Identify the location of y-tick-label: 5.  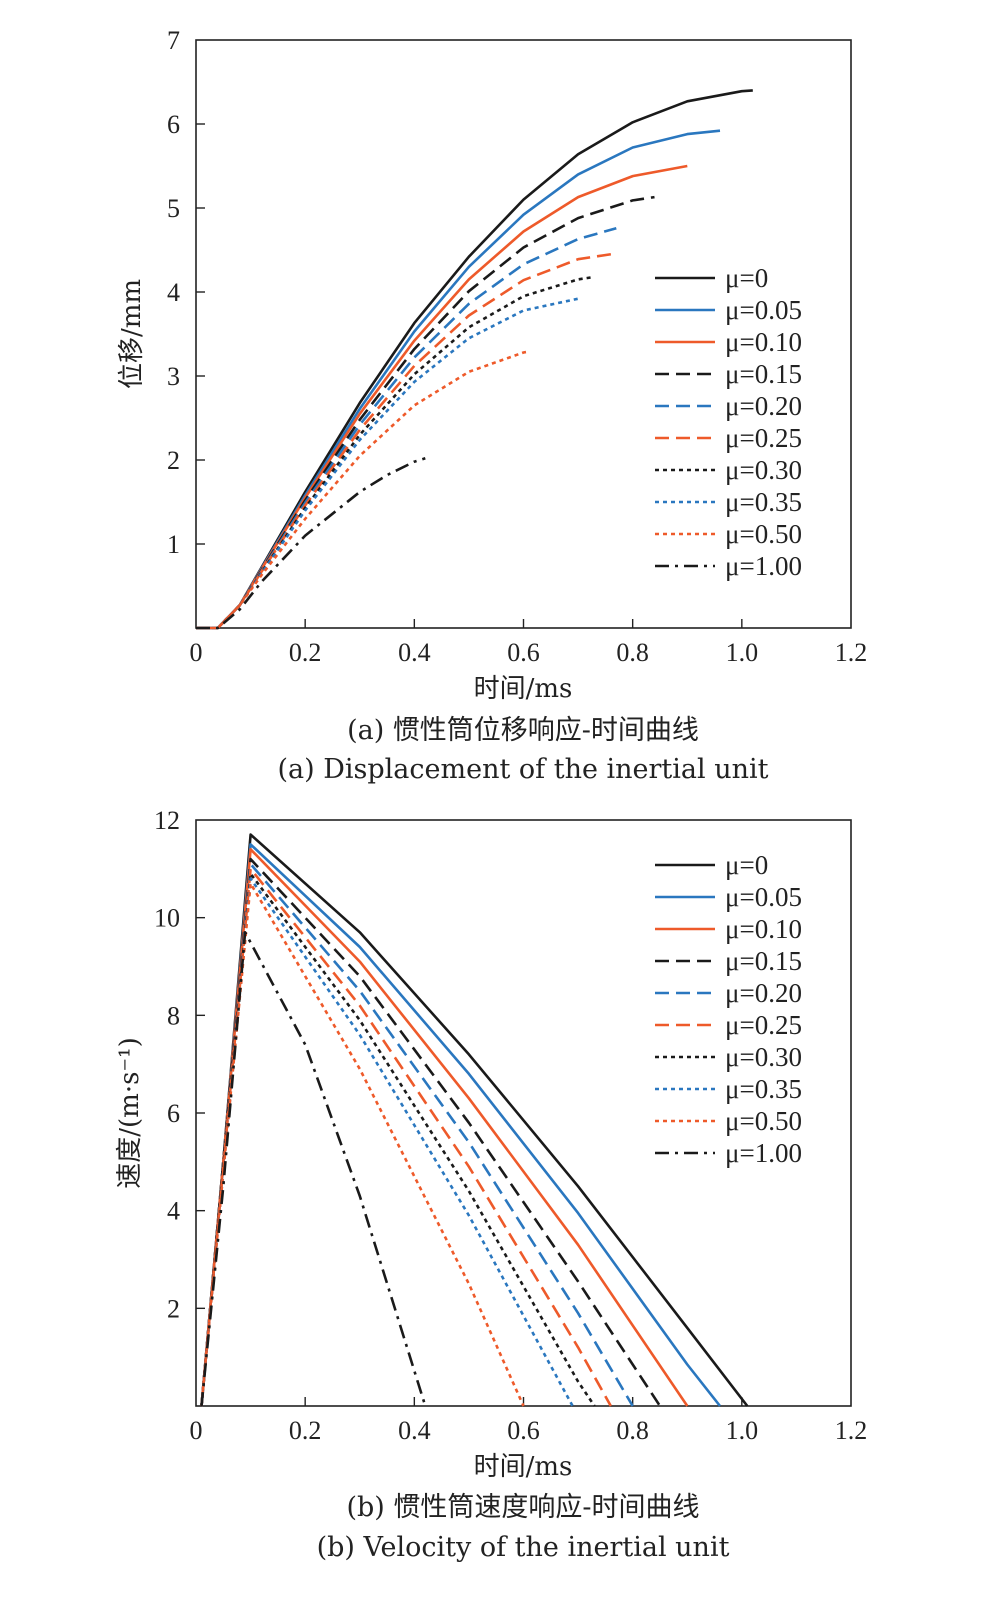
(173, 208).